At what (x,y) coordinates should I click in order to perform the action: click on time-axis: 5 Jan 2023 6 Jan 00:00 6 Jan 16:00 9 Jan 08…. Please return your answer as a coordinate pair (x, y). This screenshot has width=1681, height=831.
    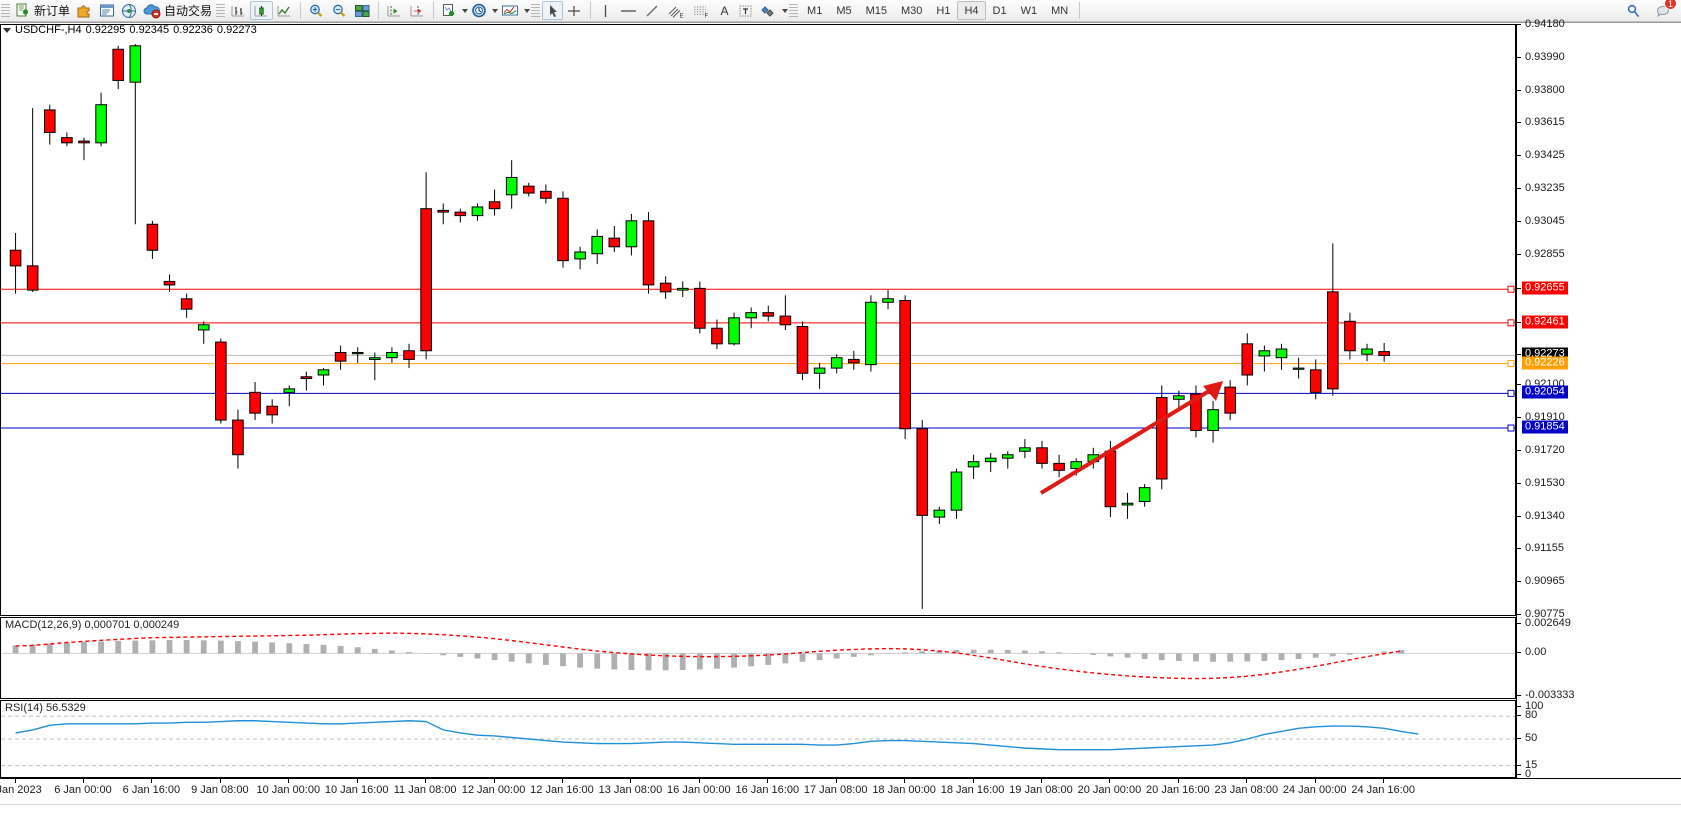
    Looking at the image, I should click on (840, 790).